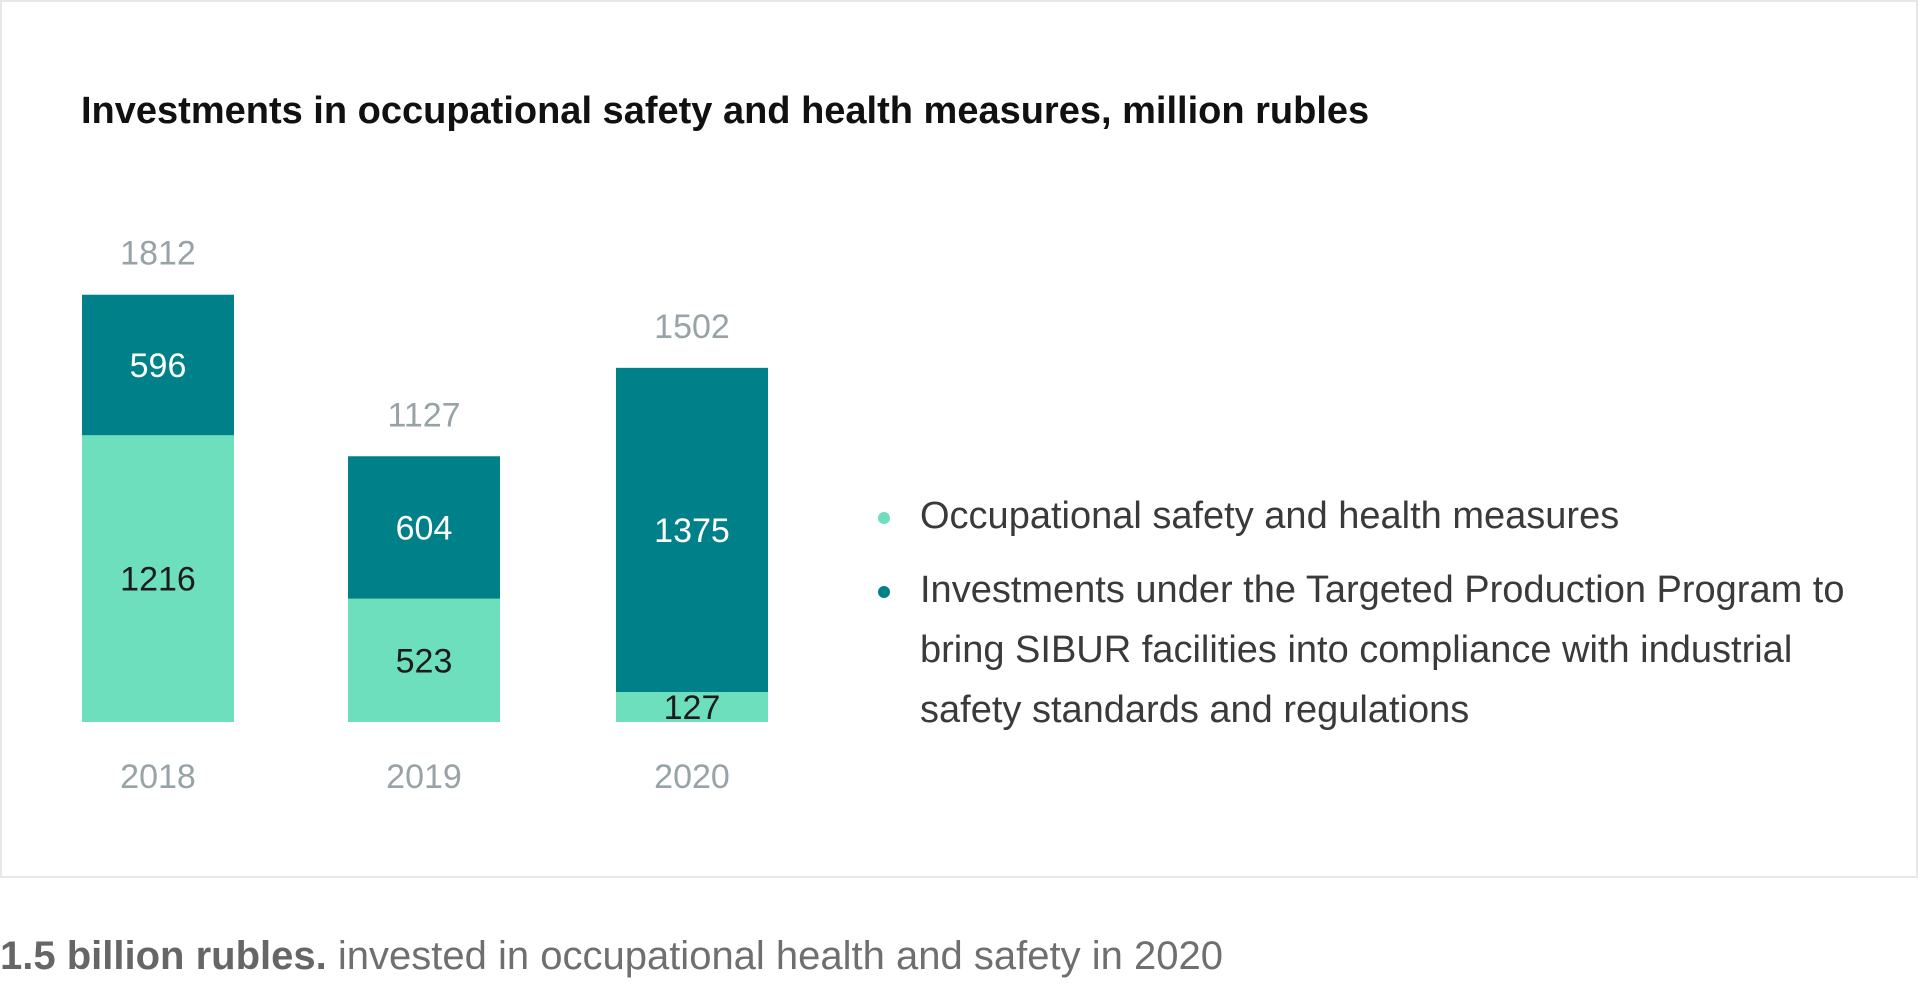 This screenshot has height=996, width=1920. Describe the element at coordinates (1270, 516) in the screenshot. I see `legend-label: Occupational safety and health measures` at that location.